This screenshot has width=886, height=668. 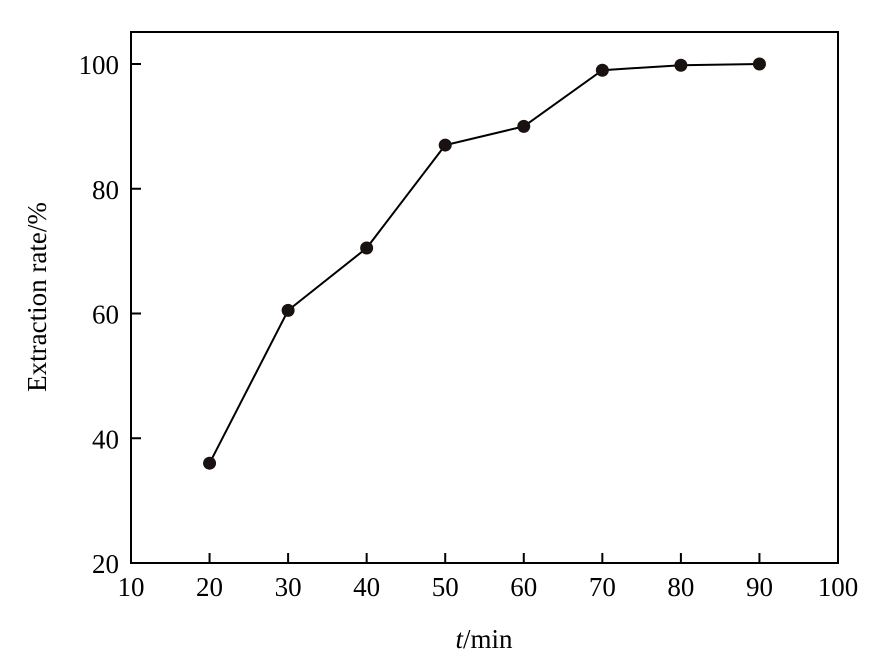 What do you see at coordinates (105, 315) in the screenshot?
I see `y-tick-label: 60` at bounding box center [105, 315].